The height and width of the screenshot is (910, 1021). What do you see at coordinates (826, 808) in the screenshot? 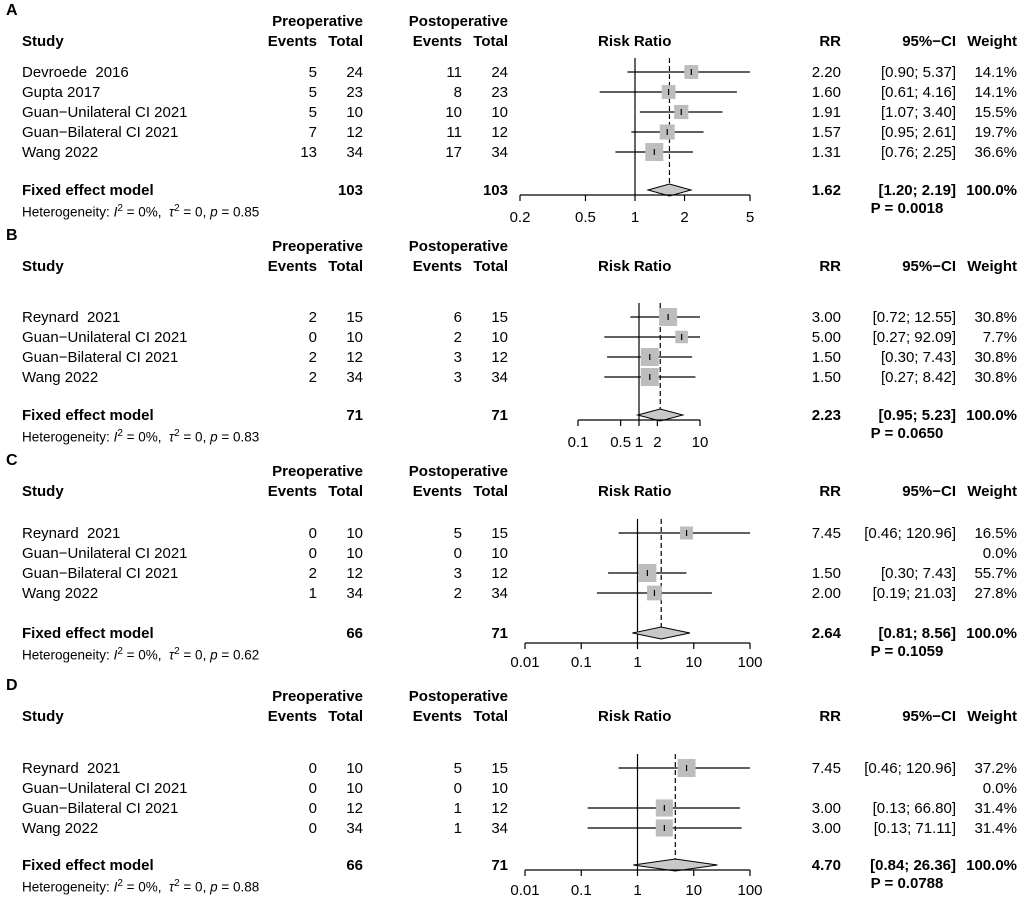
I see `rr-value: 3.00` at bounding box center [826, 808].